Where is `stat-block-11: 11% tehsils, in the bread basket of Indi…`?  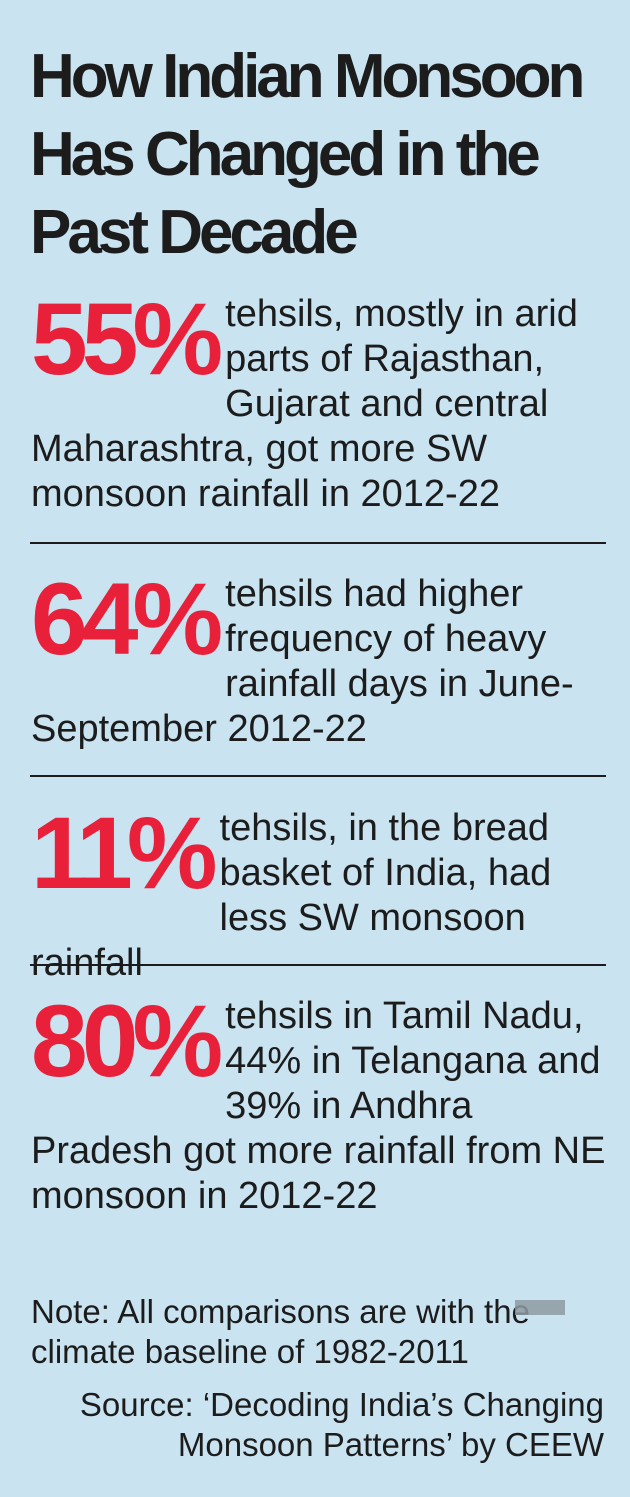 stat-block-11: 11% tehsils, in the bread basket of Indi… is located at coordinates (321, 891).